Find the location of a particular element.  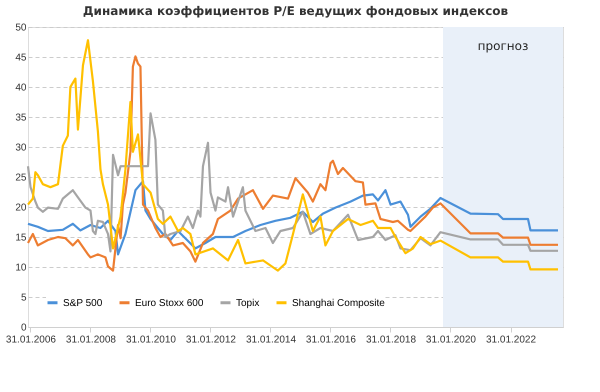

x-tick-label: 31.01.2018 is located at coordinates (391, 340).